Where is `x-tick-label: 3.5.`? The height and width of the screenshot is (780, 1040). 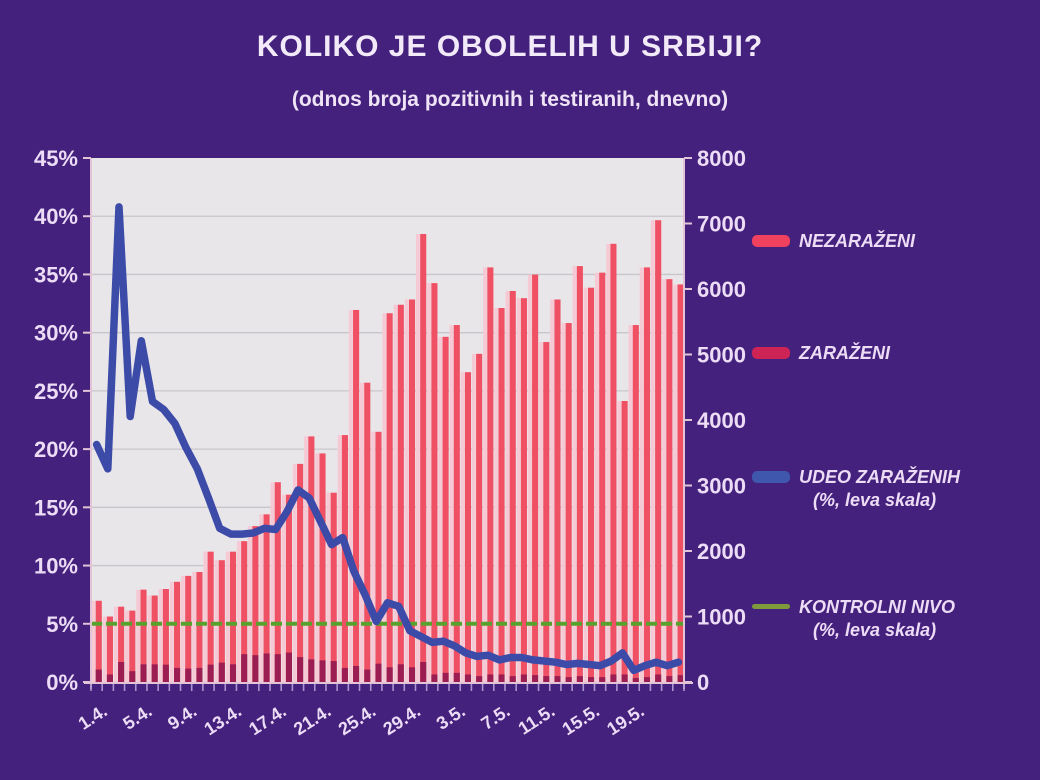 x-tick-label: 3.5. is located at coordinates (451, 717).